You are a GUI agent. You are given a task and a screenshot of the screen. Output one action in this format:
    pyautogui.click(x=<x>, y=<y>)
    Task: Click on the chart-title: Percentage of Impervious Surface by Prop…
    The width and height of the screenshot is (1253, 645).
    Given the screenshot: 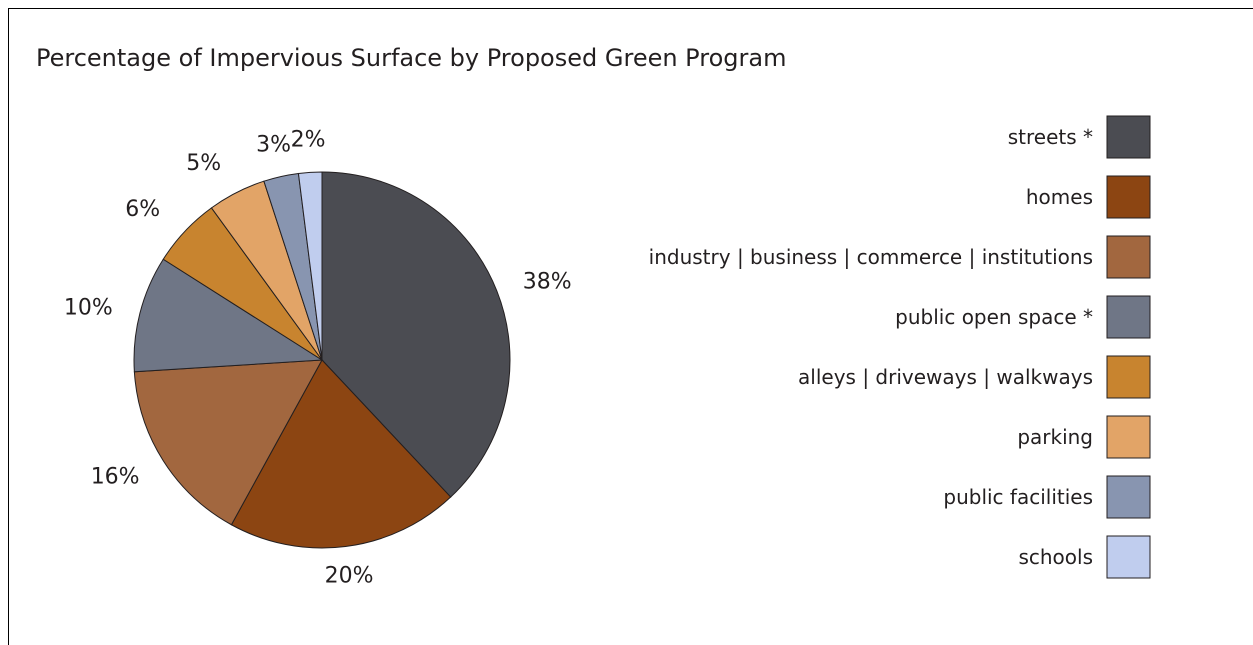 What is the action you would take?
    pyautogui.click(x=411, y=58)
    